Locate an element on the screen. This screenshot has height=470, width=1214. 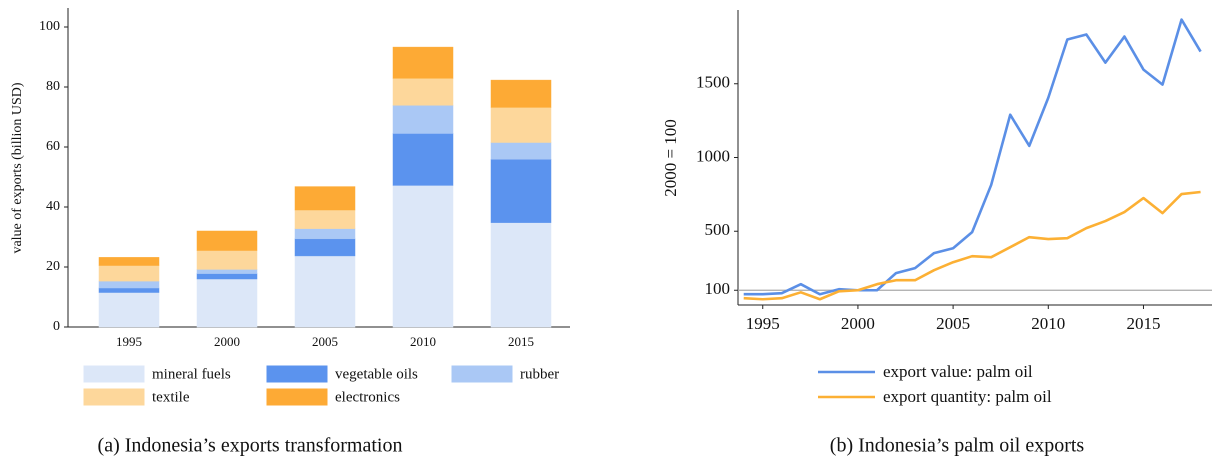
y-tick-label: 40 is located at coordinates (53, 206).